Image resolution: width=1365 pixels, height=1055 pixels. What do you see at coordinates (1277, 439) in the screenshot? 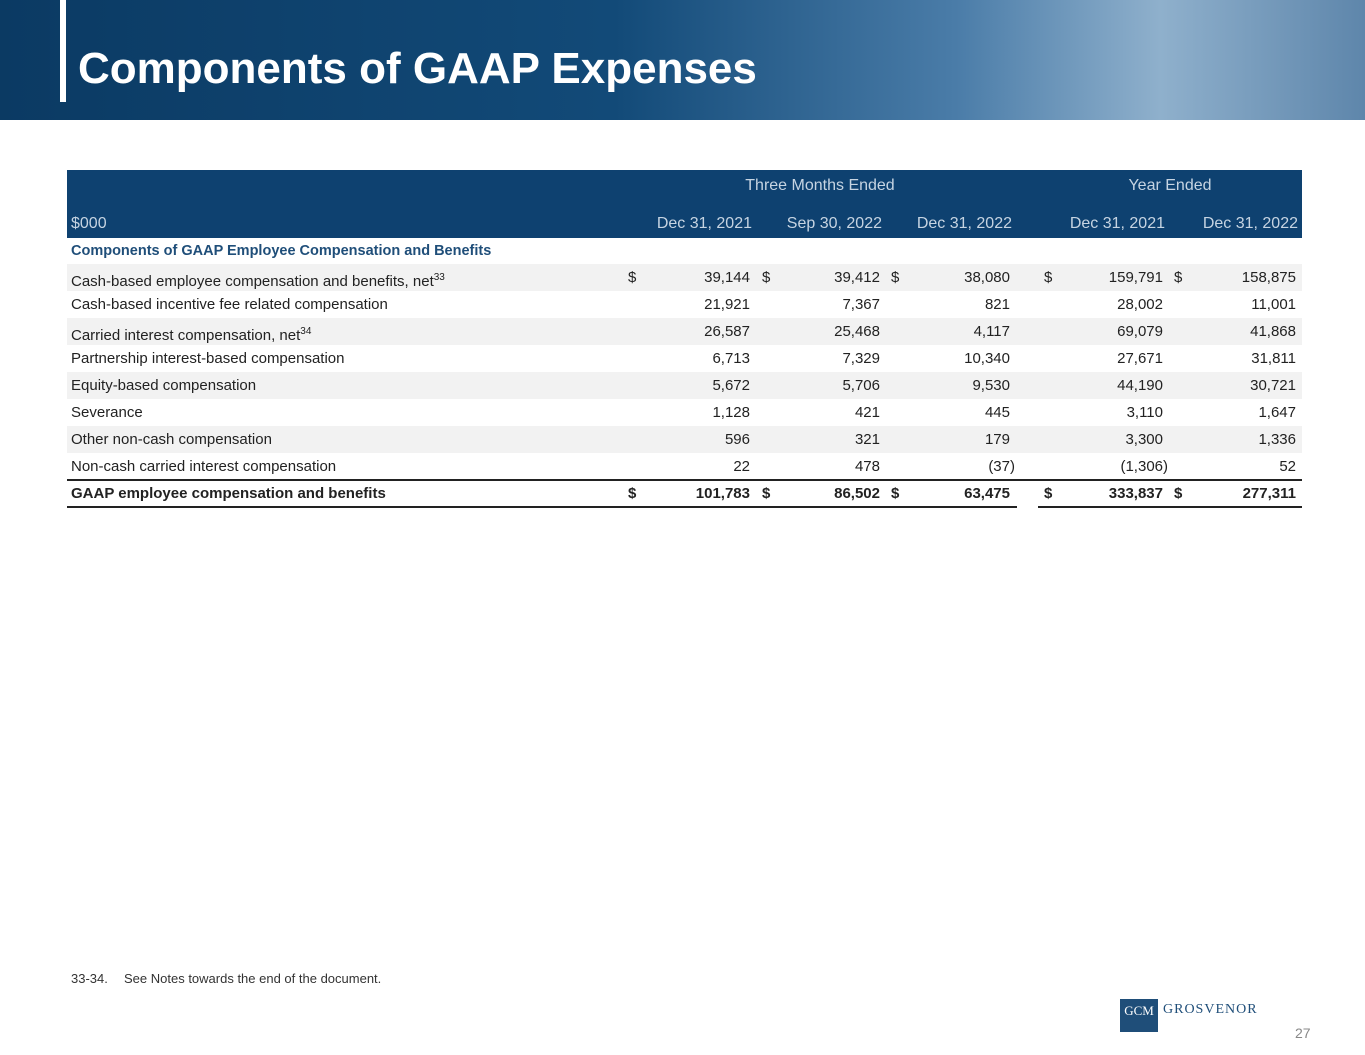
I see `cell-value: 1,336` at bounding box center [1277, 439].